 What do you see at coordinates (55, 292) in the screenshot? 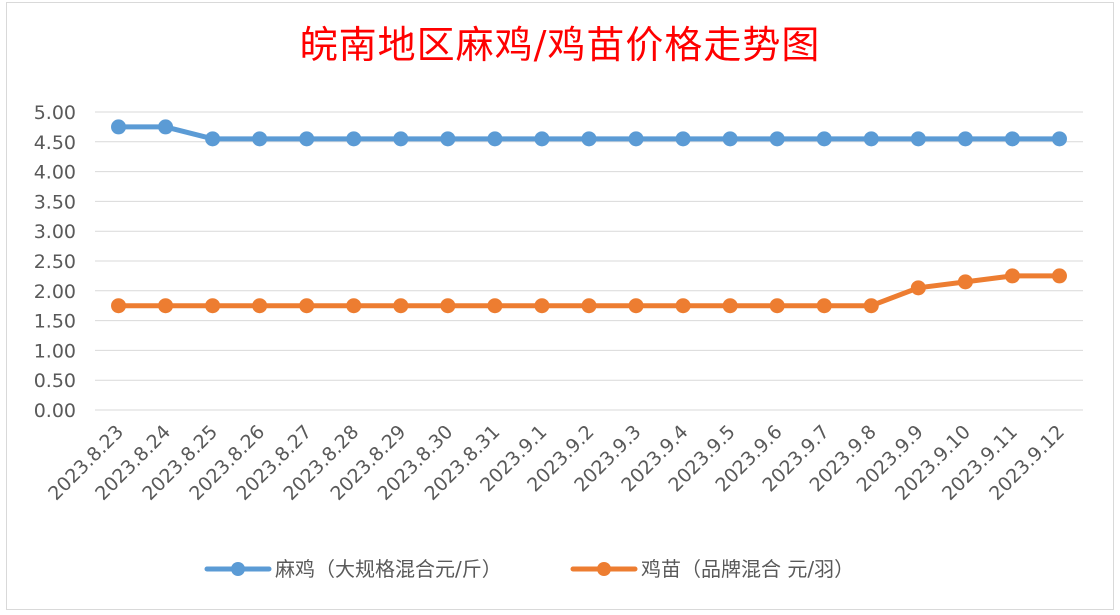
I see `y-tick-label: 2.00` at bounding box center [55, 292].